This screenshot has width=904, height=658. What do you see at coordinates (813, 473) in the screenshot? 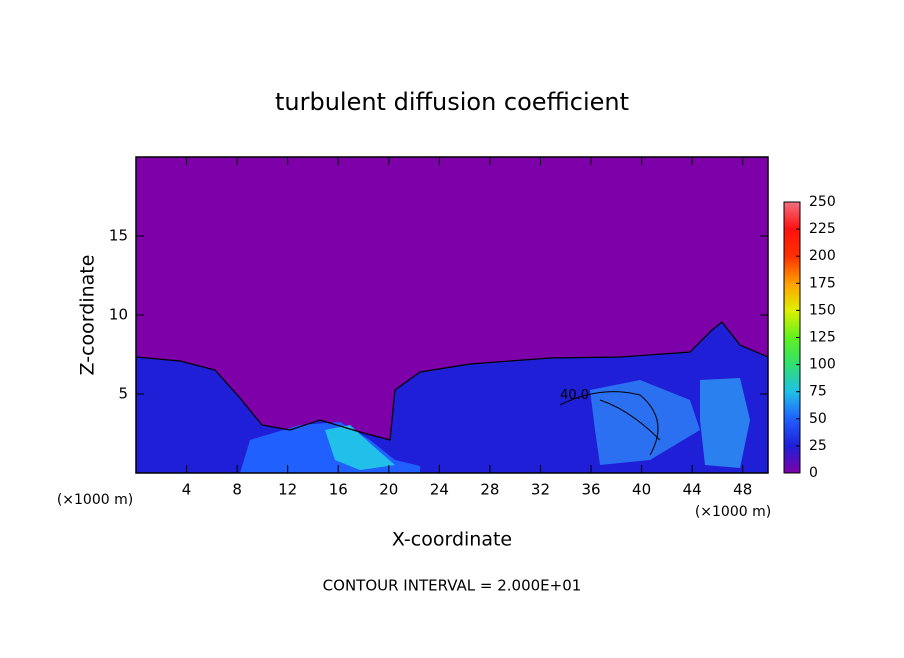
I see `colorbar-tick-label: 0` at bounding box center [813, 473].